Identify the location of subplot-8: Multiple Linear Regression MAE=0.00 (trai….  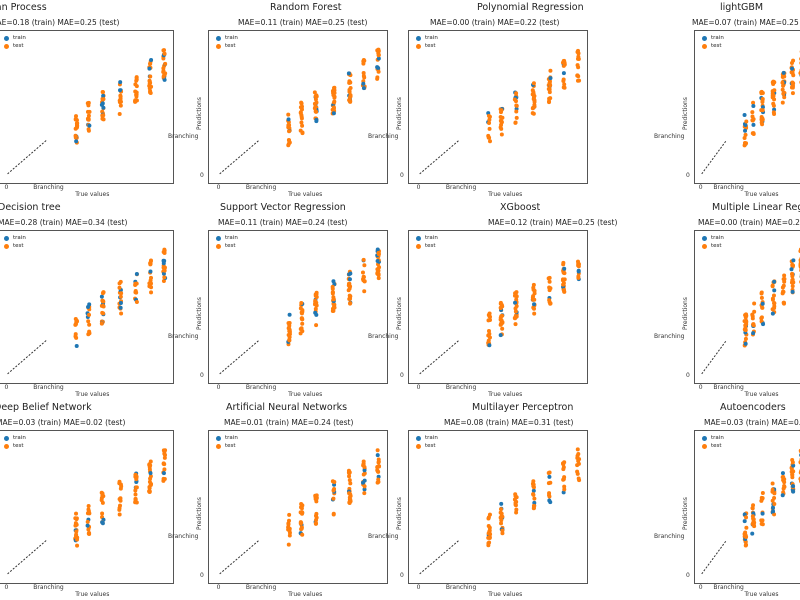
(700, 300).